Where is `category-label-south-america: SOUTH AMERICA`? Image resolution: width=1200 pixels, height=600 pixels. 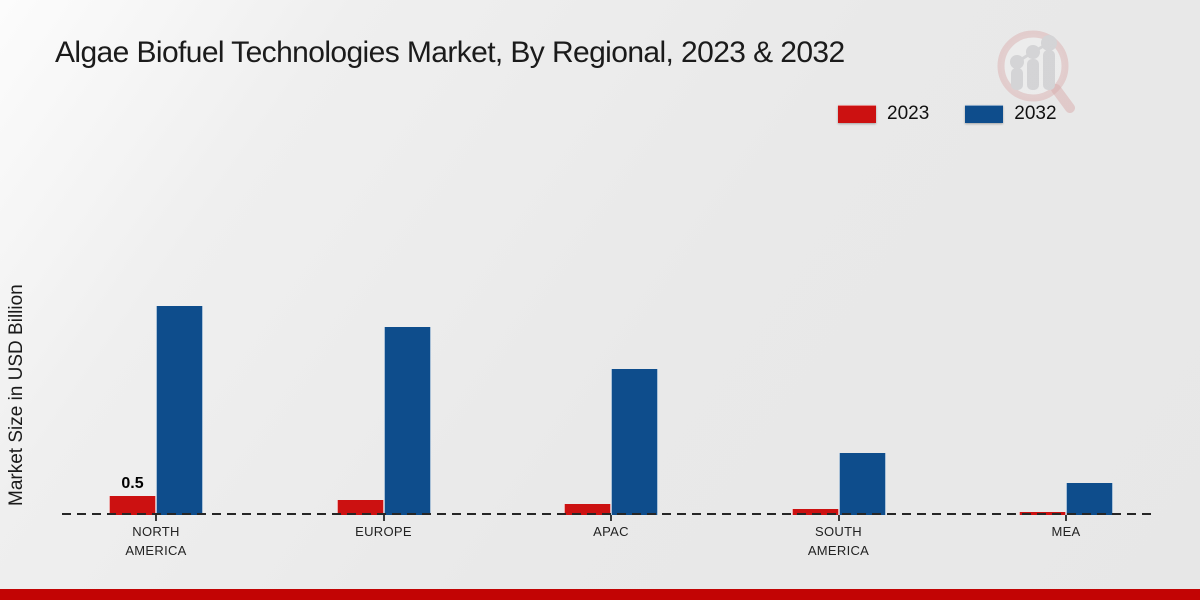 category-label-south-america: SOUTH AMERICA is located at coordinates (838, 541).